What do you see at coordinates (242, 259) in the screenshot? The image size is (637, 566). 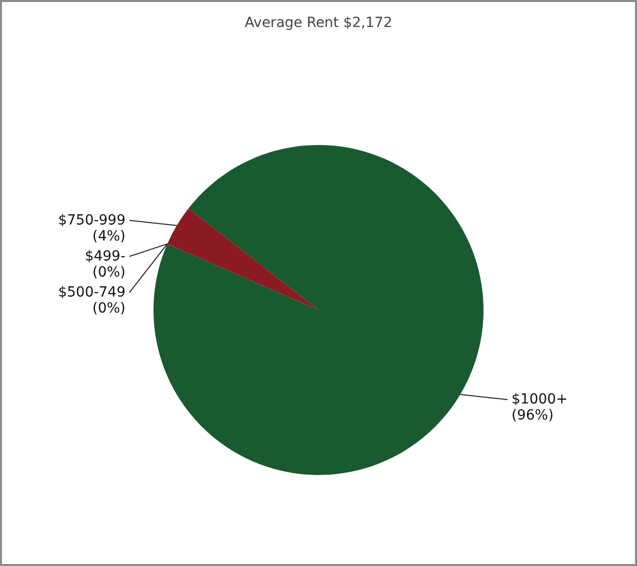 I see `pie-slice` at bounding box center [242, 259].